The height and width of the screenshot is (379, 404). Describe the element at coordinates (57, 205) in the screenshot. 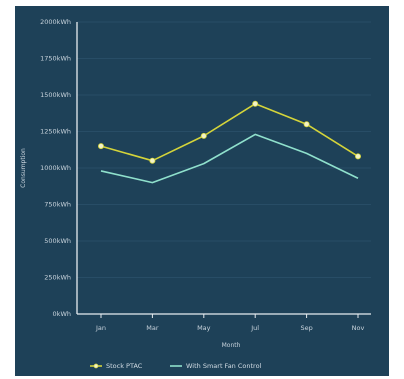

I see `y-tick-label: 750kWh` at that location.